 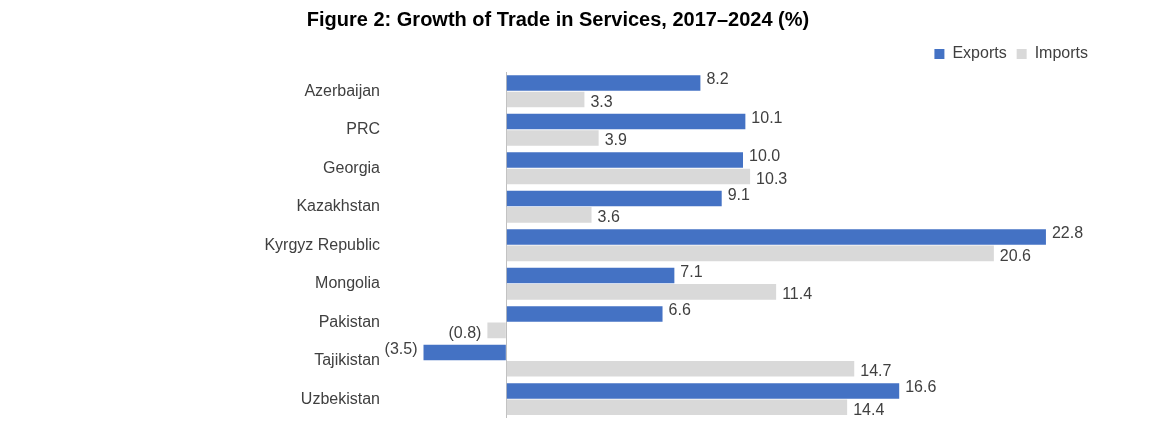 What do you see at coordinates (691, 271) in the screenshot?
I see `data-label: 7.1` at bounding box center [691, 271].